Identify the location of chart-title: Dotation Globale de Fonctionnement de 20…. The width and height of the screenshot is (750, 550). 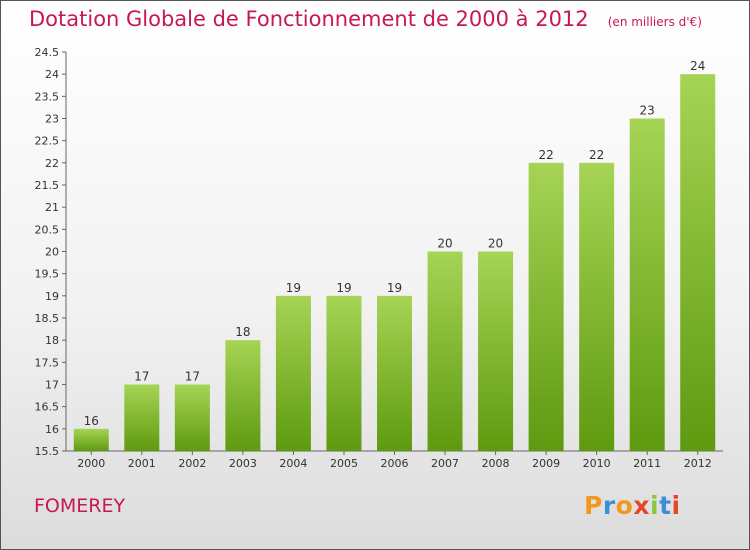
(309, 19).